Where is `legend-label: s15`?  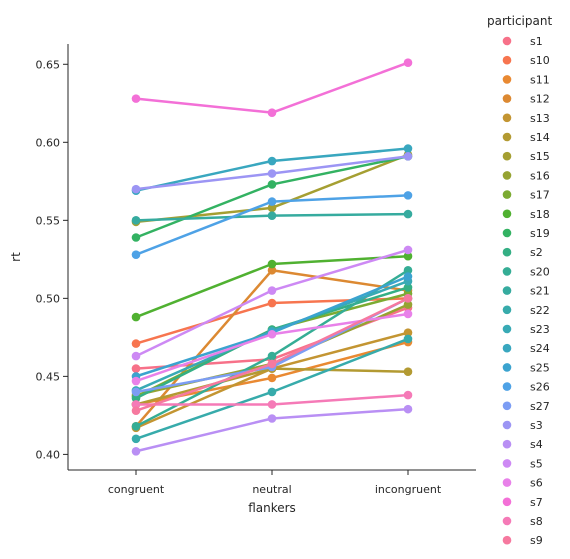
legend-label: s15 is located at coordinates (540, 156).